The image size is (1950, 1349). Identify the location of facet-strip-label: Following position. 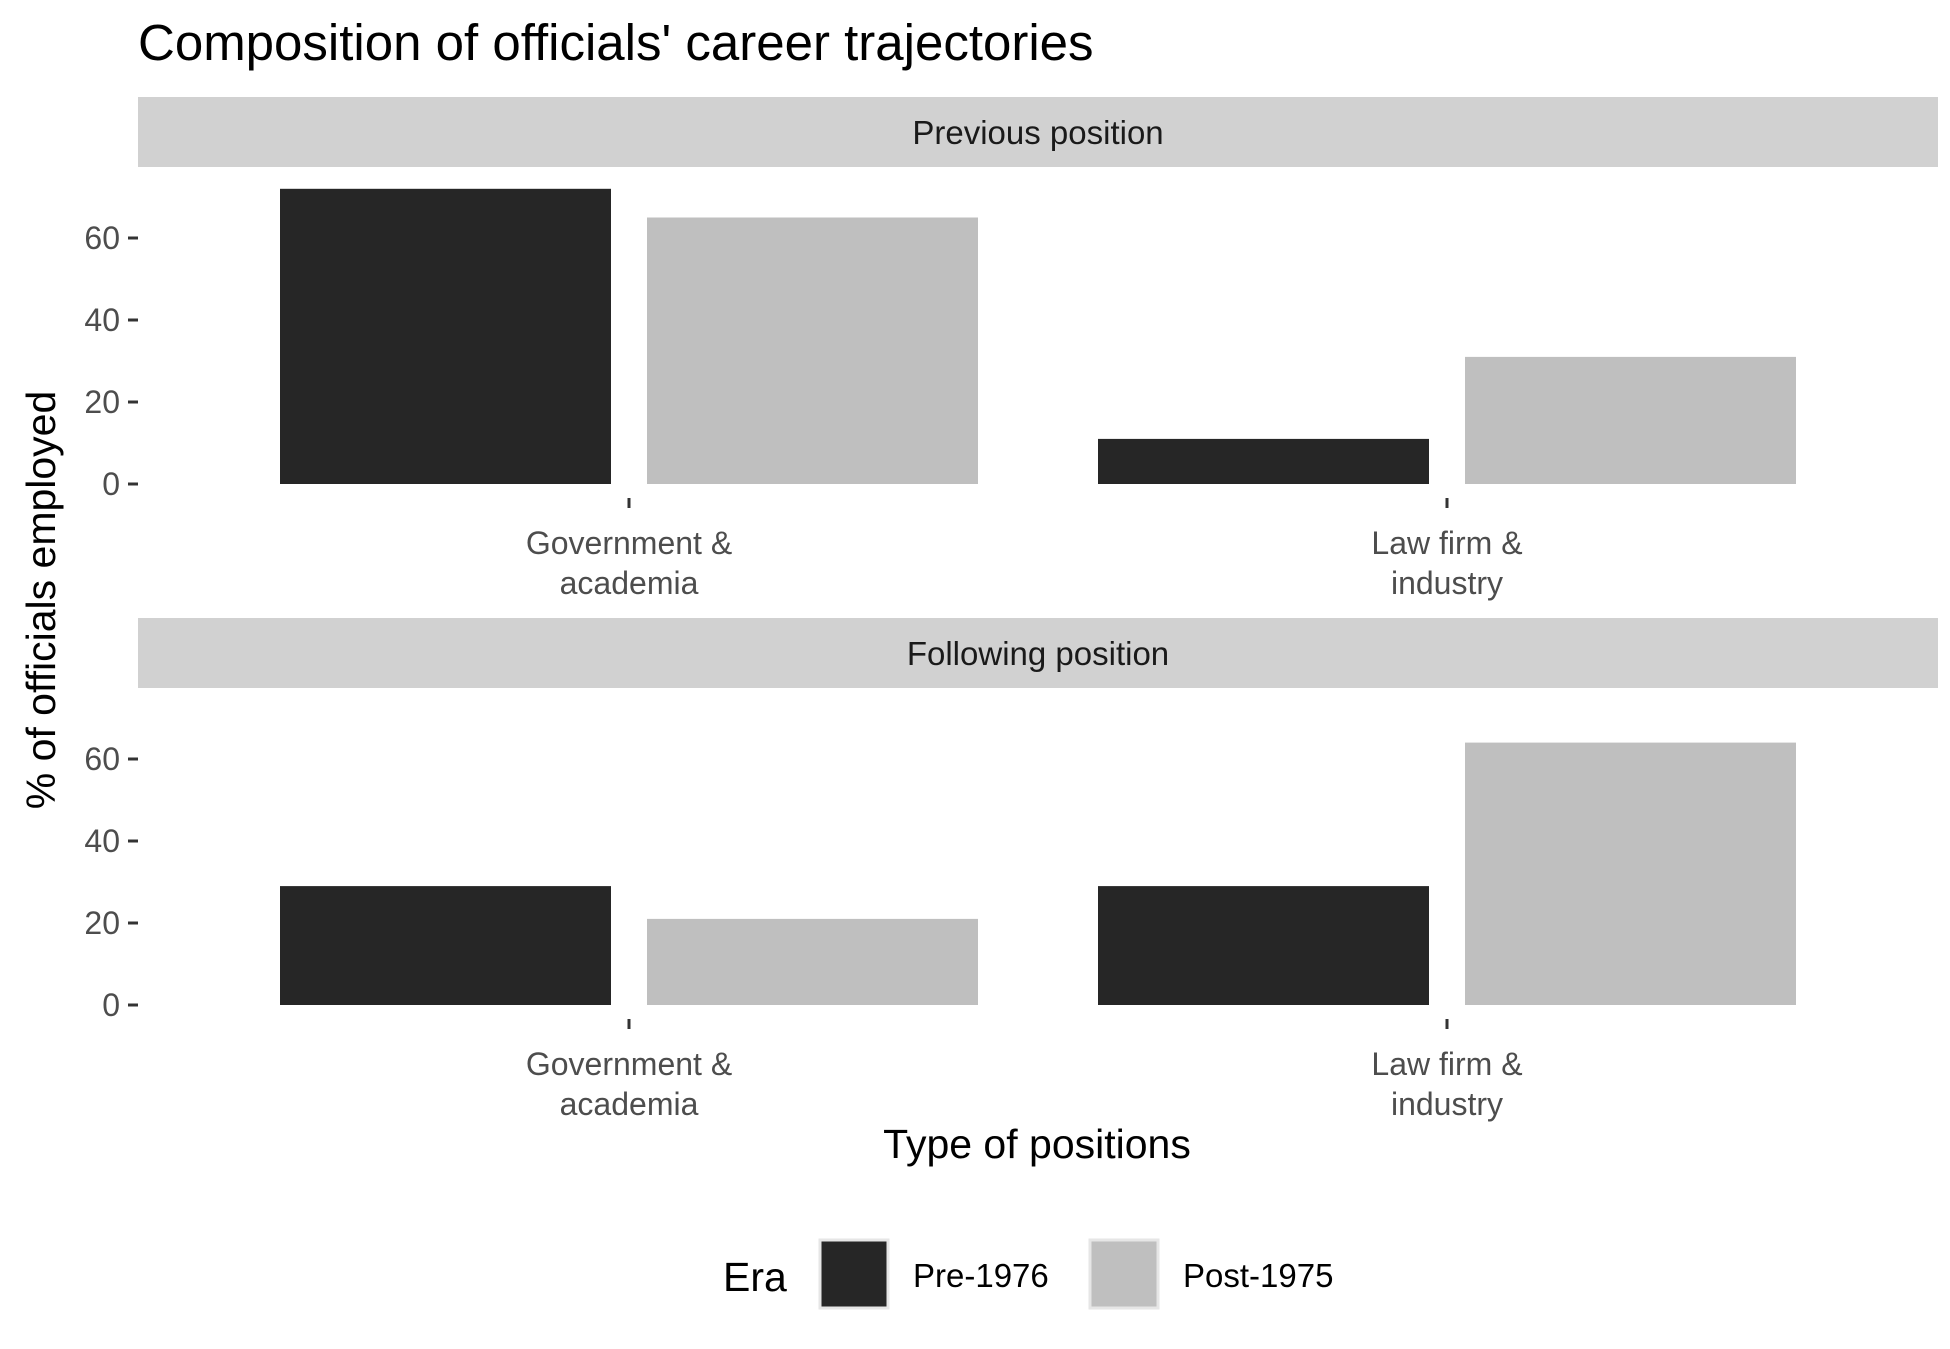
(1038, 653).